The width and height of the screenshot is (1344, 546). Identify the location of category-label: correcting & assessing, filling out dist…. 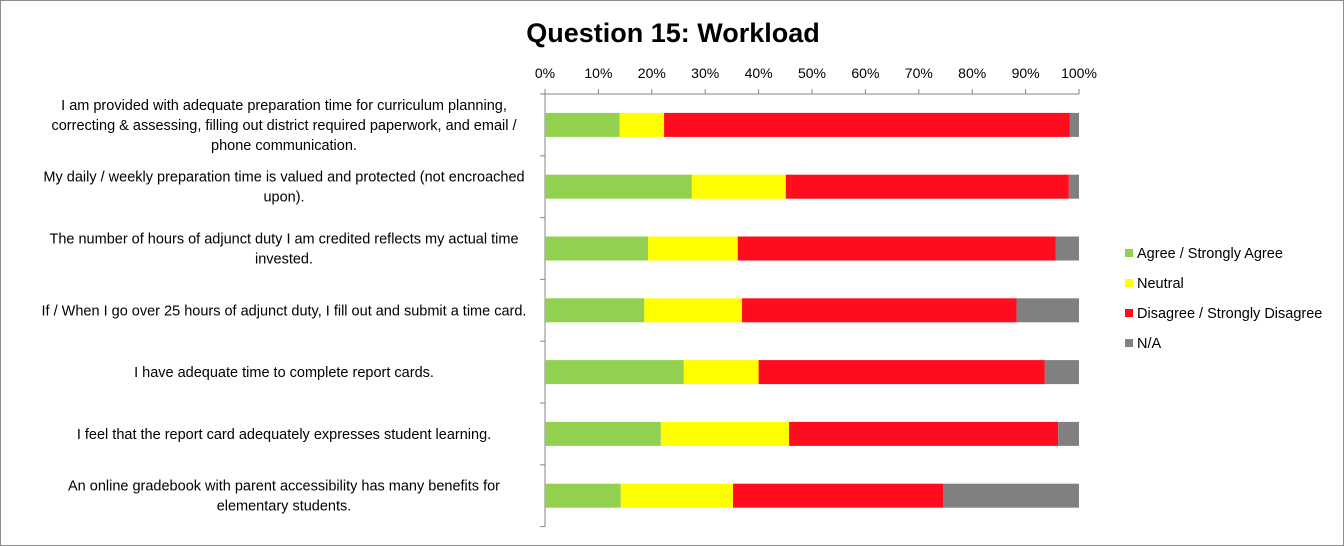
(284, 126).